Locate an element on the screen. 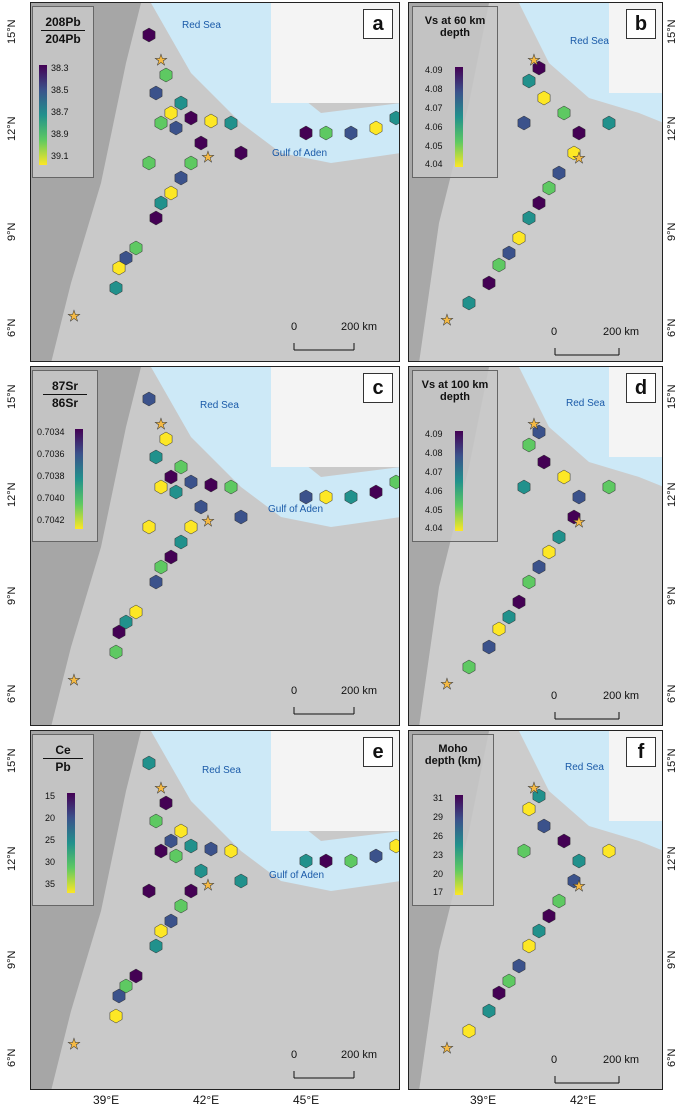  legend-tick-f-5: 17 is located at coordinates (438, 892).